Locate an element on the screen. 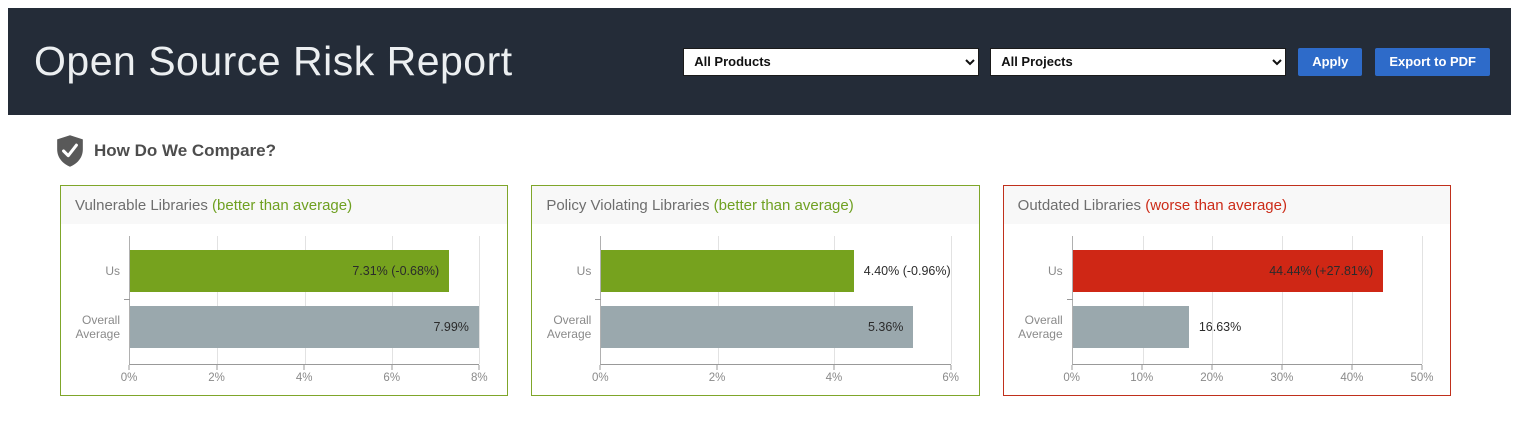 Image resolution: width=1519 pixels, height=430 pixels. bars-container: 44.44% (+27.81%) 16.63% is located at coordinates (1247, 300).